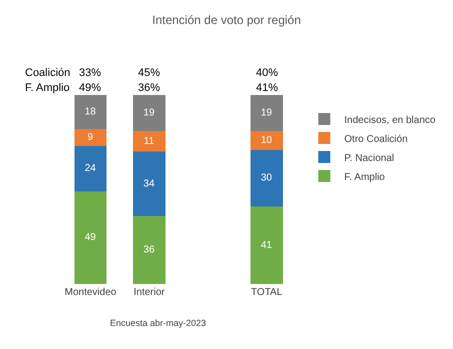 The height and width of the screenshot is (349, 453). What do you see at coordinates (47, 88) in the screenshot?
I see `text: F. Amplio` at bounding box center [47, 88].